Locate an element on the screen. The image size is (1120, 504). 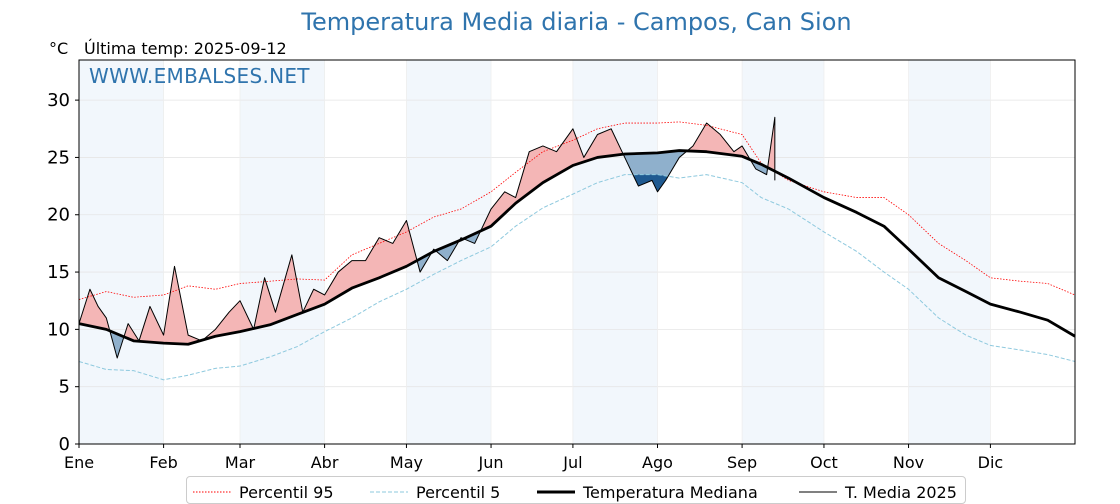
x-tick-label: Feb is located at coordinates (163, 462).